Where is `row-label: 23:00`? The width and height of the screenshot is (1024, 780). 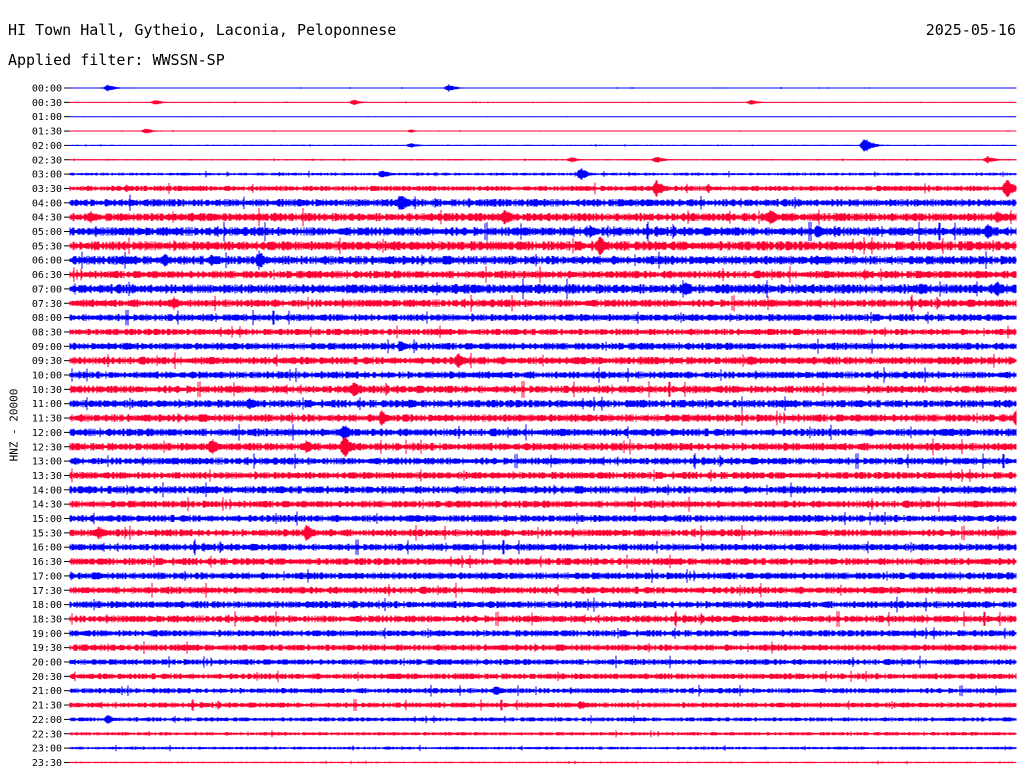
row-label: 23:00 is located at coordinates (47, 749).